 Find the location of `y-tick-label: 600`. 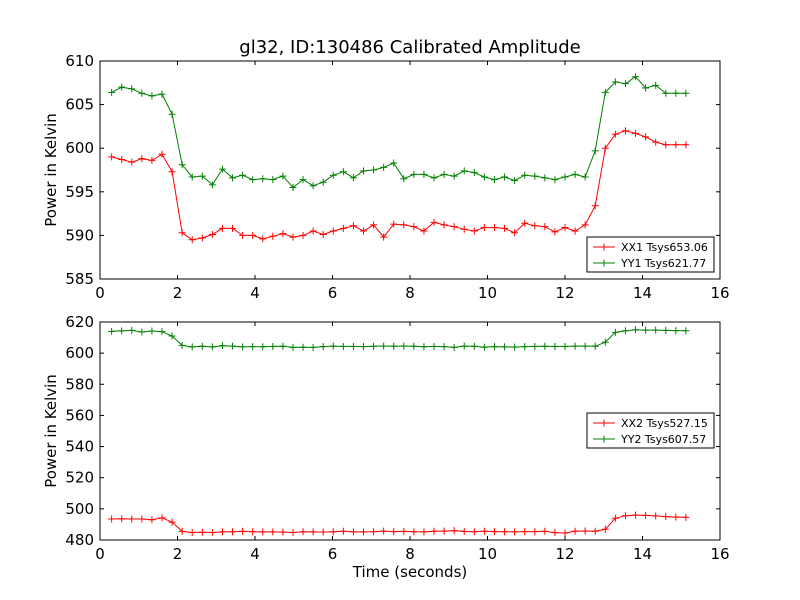

y-tick-label: 600 is located at coordinates (79, 353).